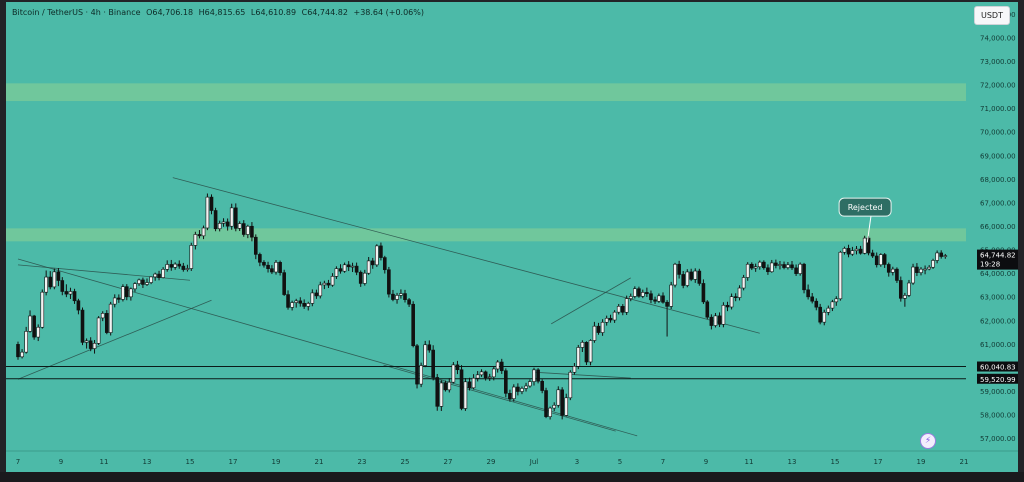 The image size is (1024, 482). Describe the element at coordinates (998, 109) in the screenshot. I see `y-tick-label: 71,000.00` at that location.